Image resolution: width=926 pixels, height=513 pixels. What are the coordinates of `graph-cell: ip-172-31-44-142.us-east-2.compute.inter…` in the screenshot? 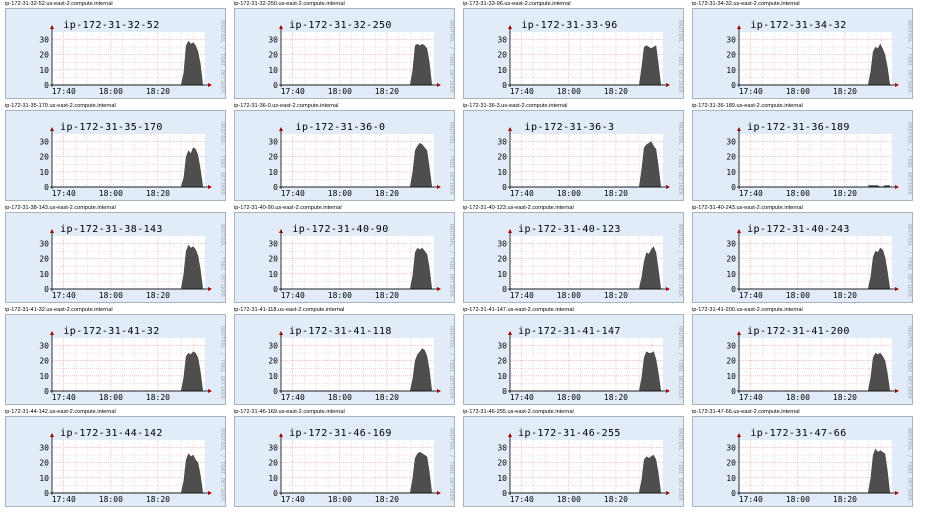 It's located at (114, 459).